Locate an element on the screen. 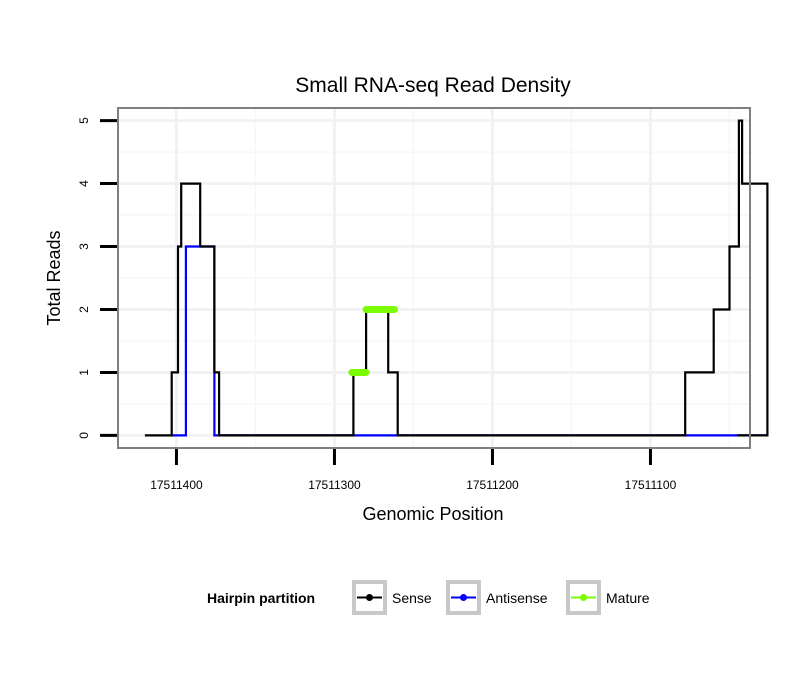 Image resolution: width=810 pixels, height=690 pixels. legend-entry-mature: Mature is located at coordinates (608, 597).